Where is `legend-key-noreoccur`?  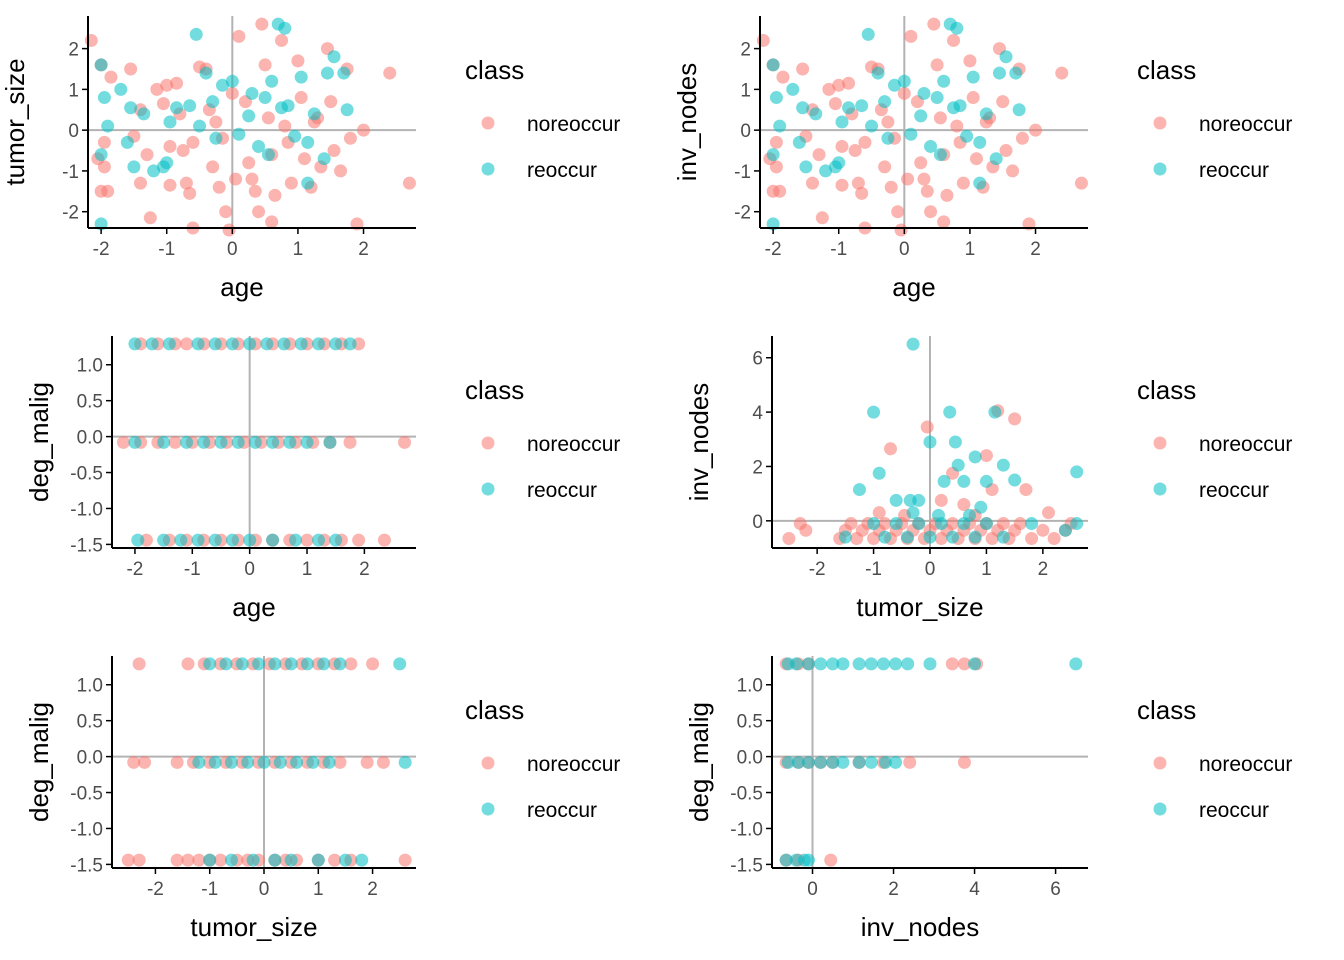
legend-key-noreoccur is located at coordinates (488, 763).